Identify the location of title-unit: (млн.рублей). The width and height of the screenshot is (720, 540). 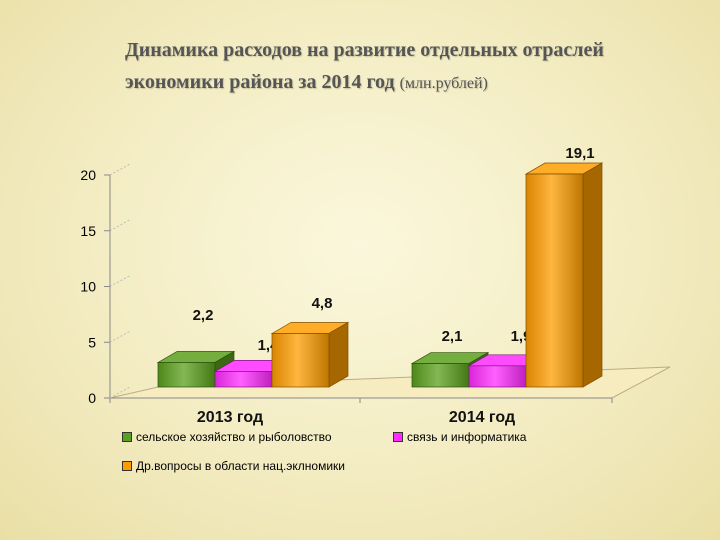
(443, 83).